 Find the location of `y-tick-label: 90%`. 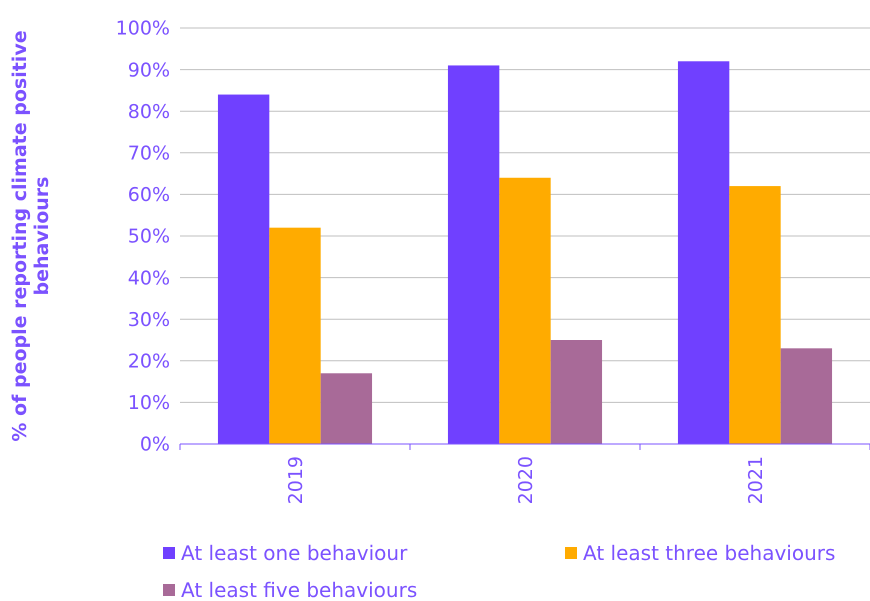

y-tick-label: 90% is located at coordinates (149, 70).